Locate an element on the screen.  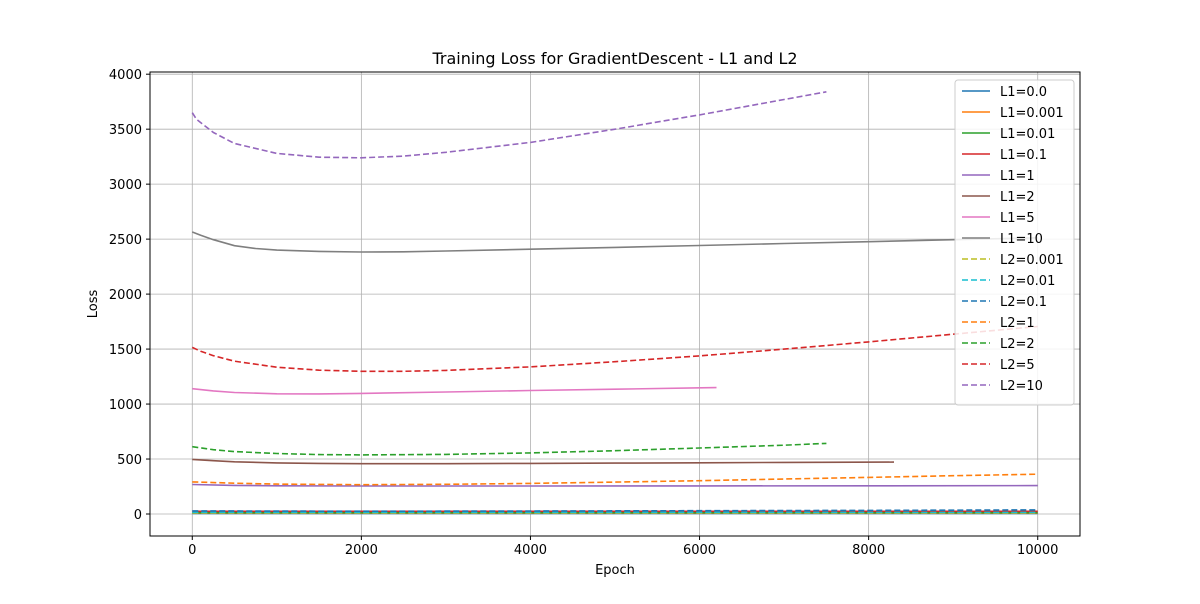
x-tick-label: 10000 is located at coordinates (1037, 550).